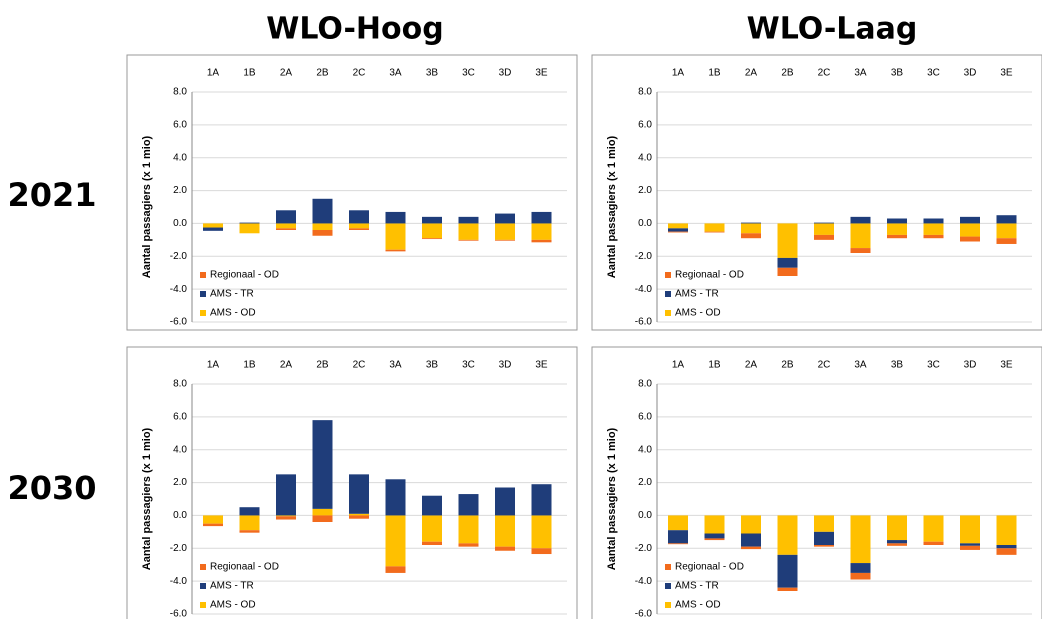  Describe the element at coordinates (179, 581) in the screenshot. I see `y-tick-label: -4.0` at that location.